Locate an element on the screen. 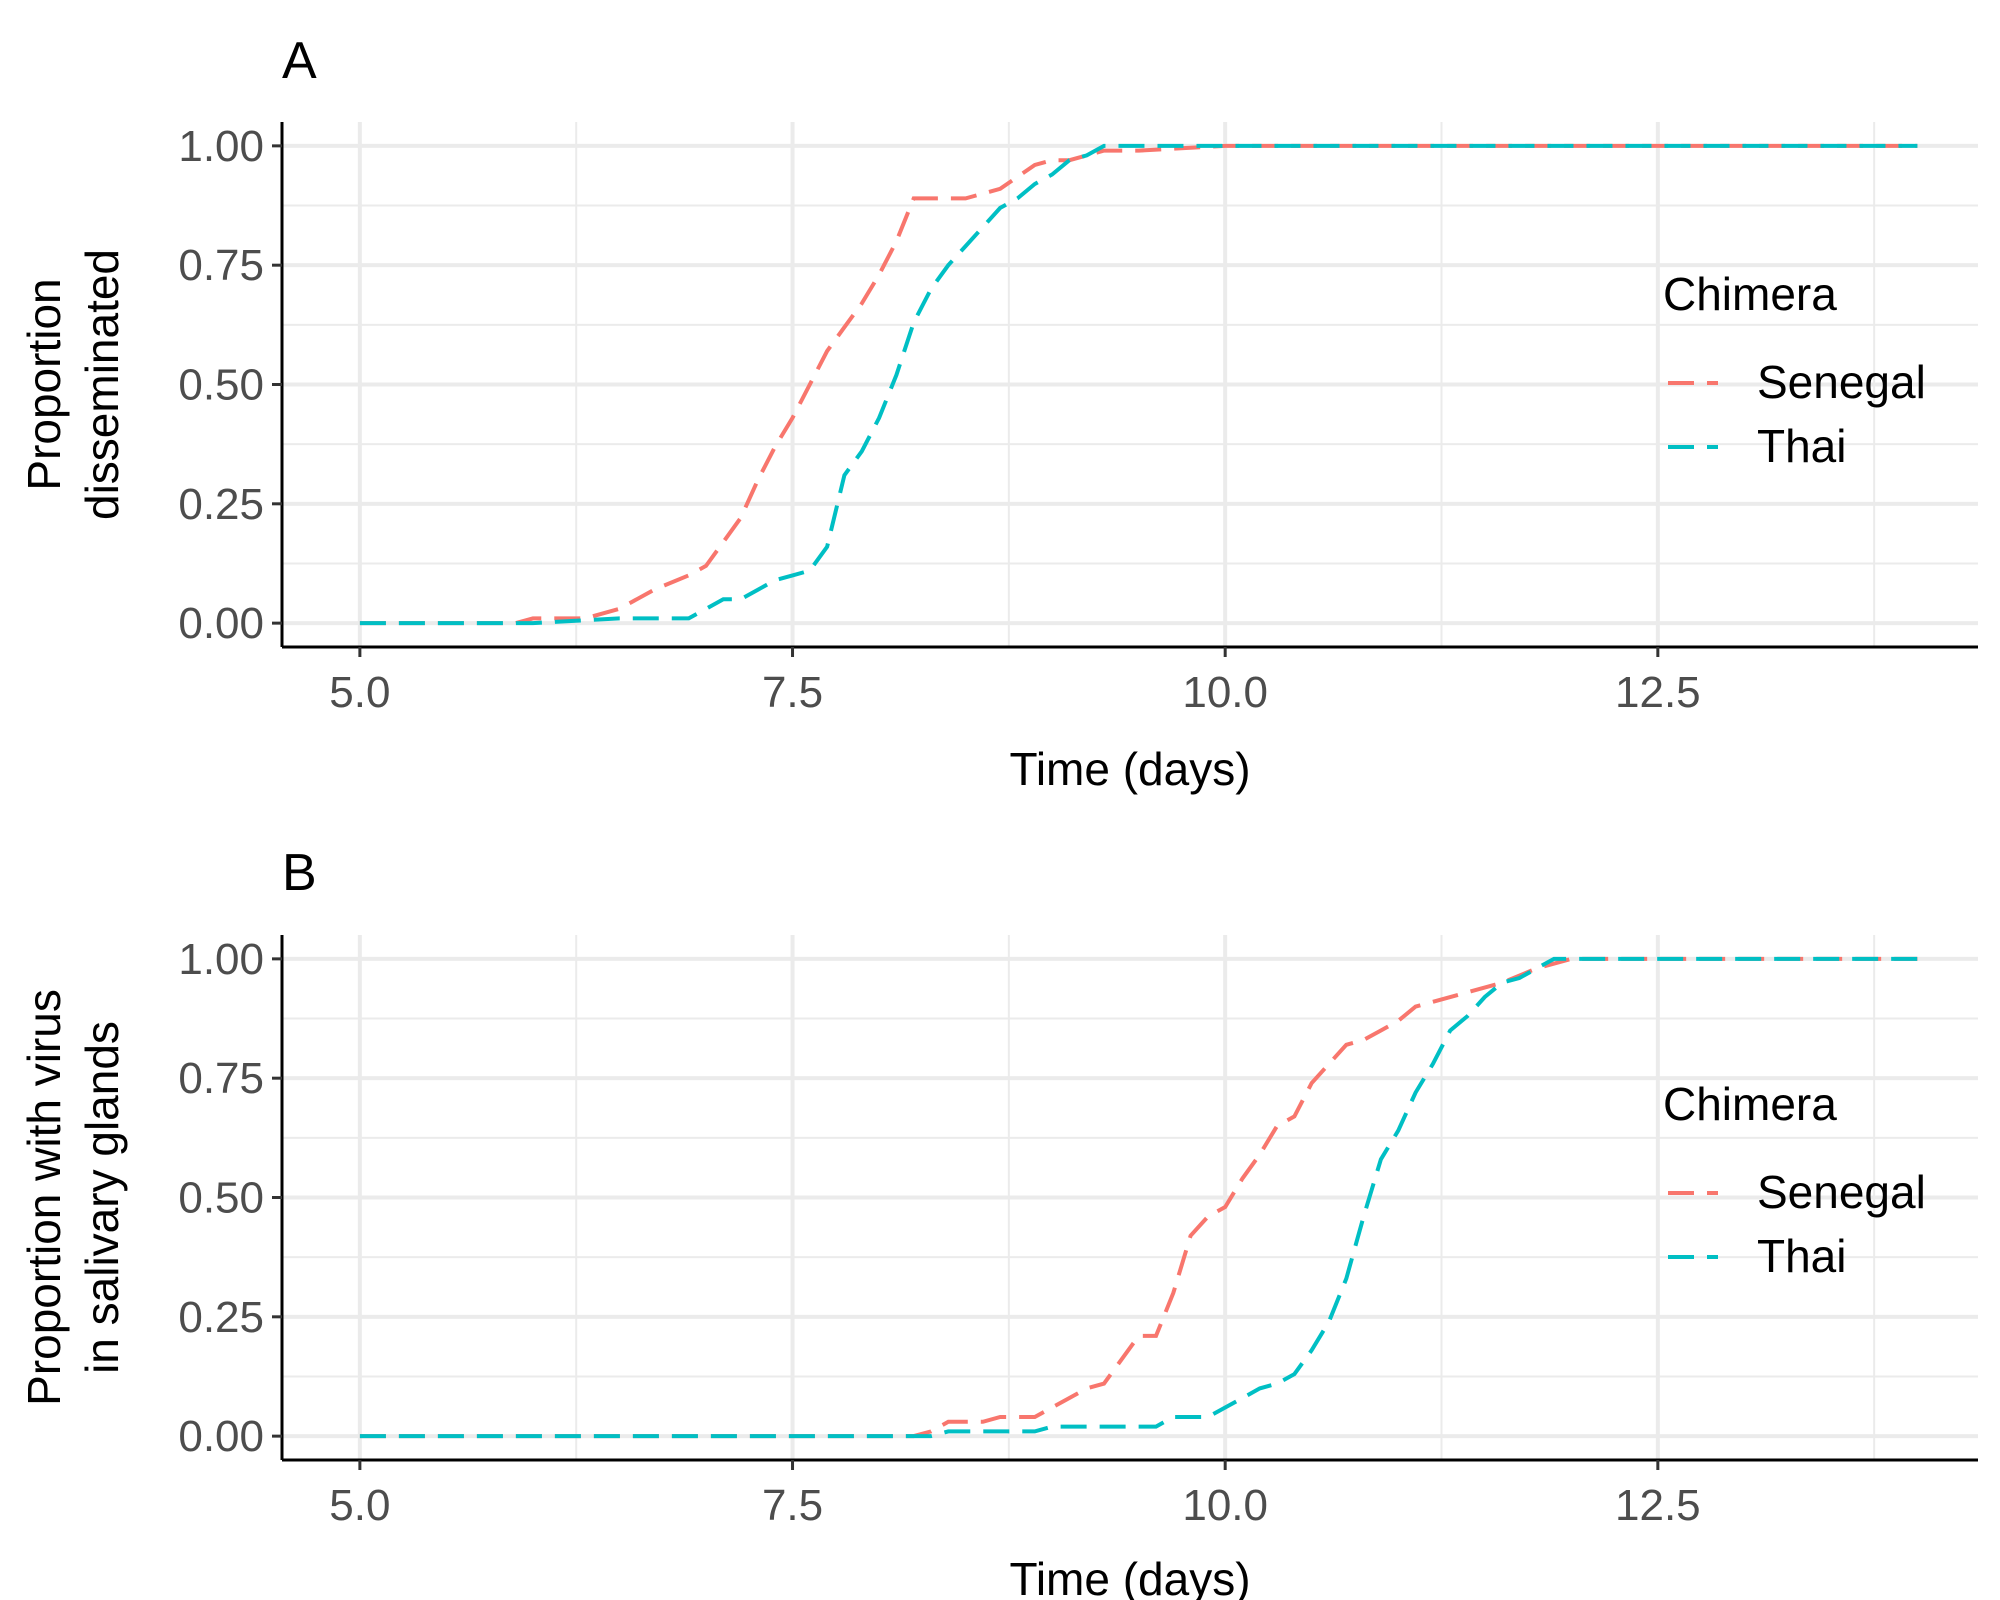 The image size is (2000, 1600). y-axis-title: disseminated is located at coordinates (102, 384).